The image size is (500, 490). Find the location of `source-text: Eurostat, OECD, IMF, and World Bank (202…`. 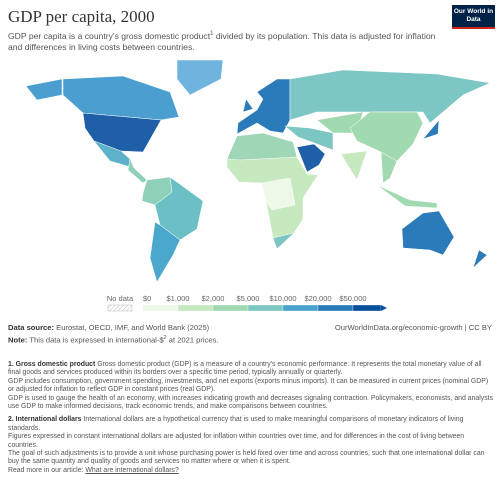

source-text: Eurostat, OECD, IMF, and World Bank (202… is located at coordinates (133, 327).